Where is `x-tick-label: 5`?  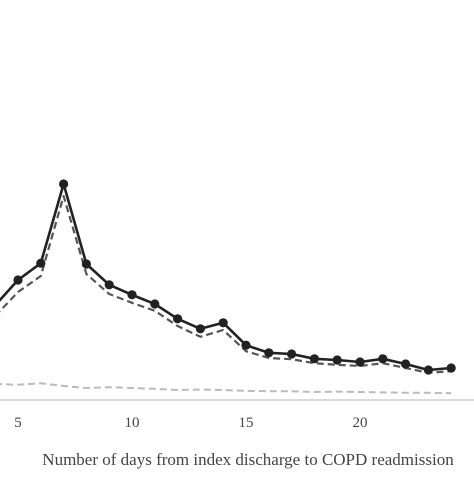 x-tick-label: 5 is located at coordinates (18, 423).